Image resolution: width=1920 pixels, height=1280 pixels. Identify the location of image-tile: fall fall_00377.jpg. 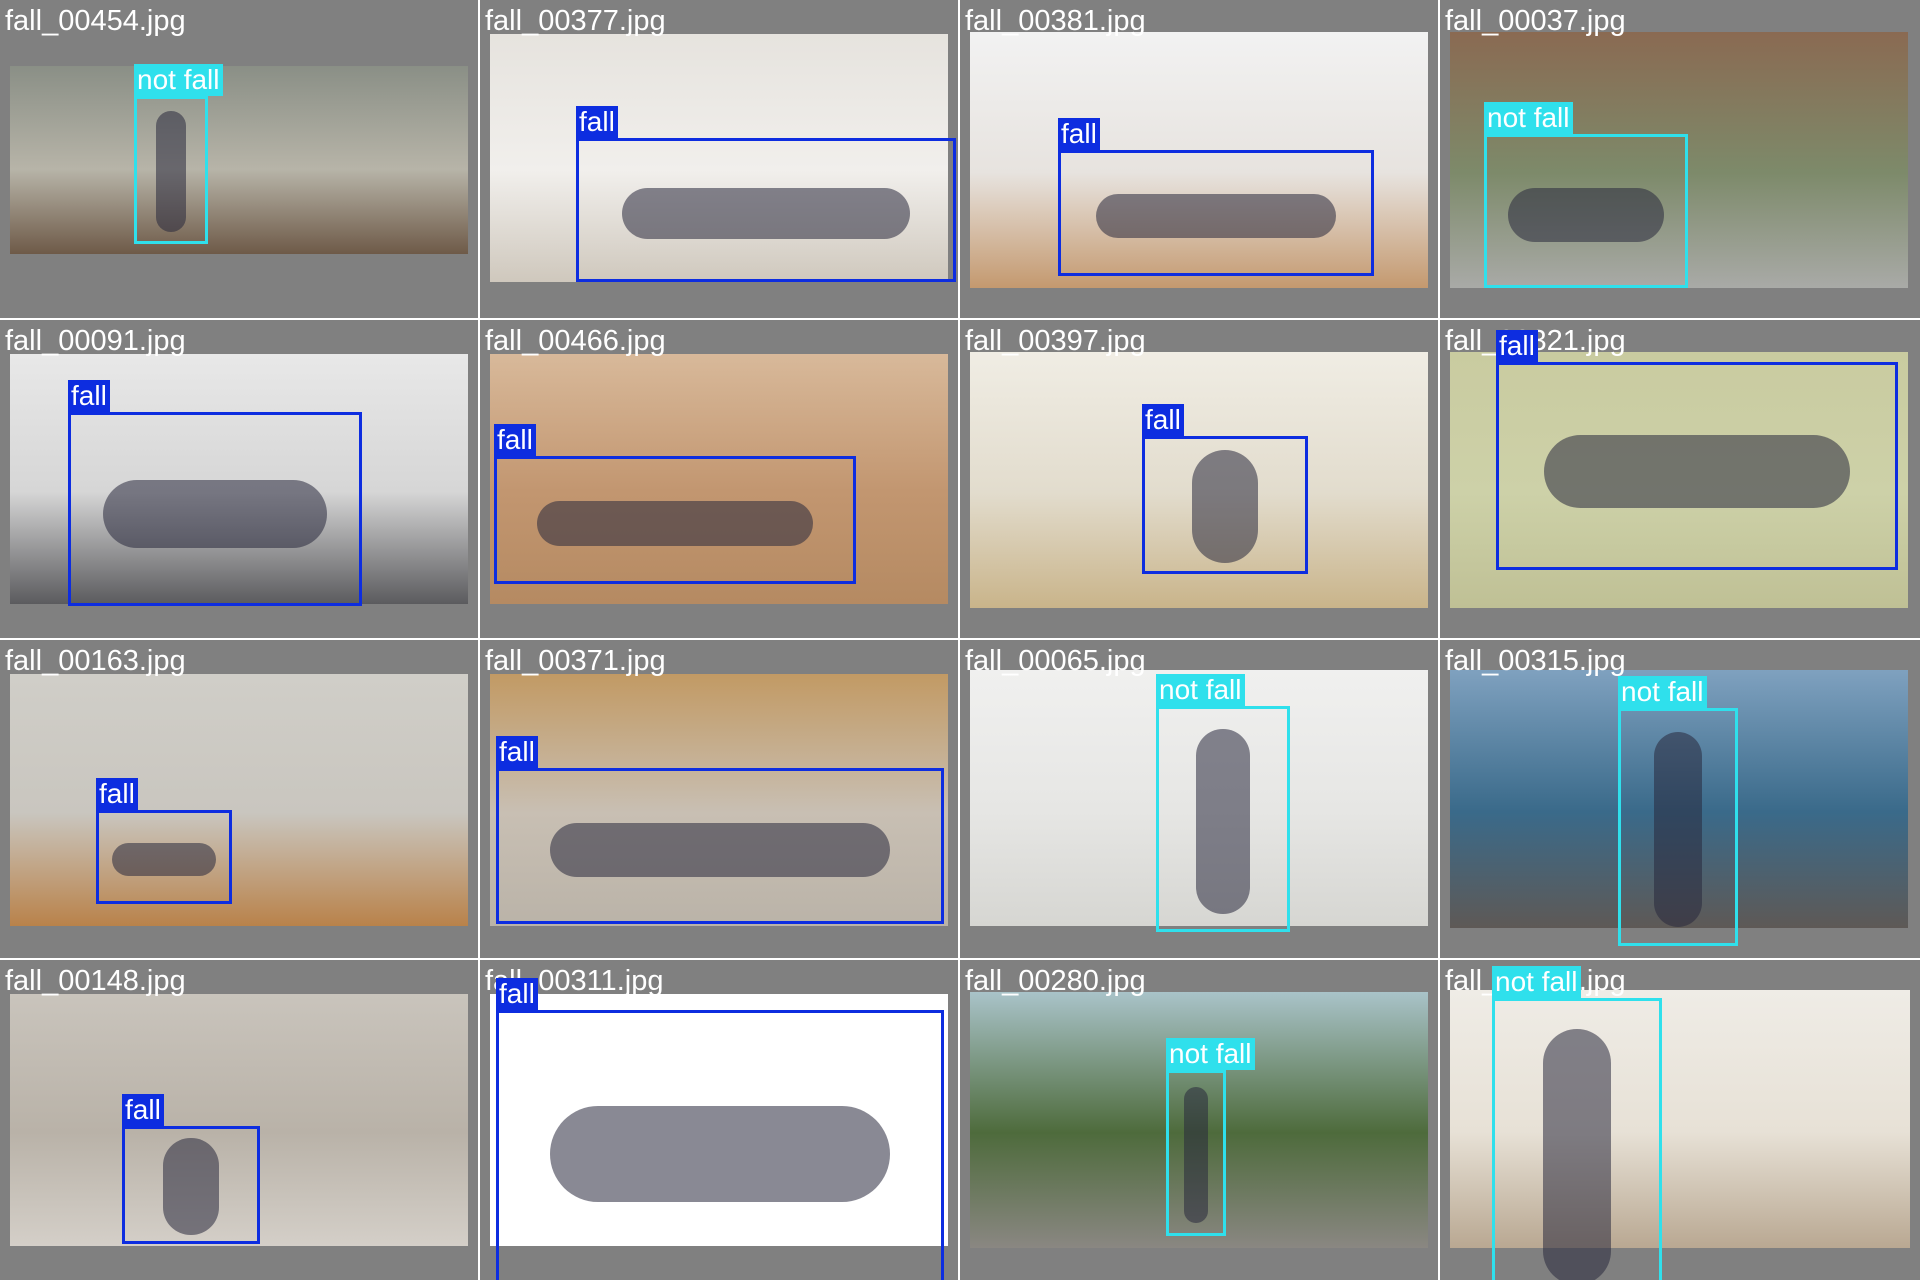
(719, 159).